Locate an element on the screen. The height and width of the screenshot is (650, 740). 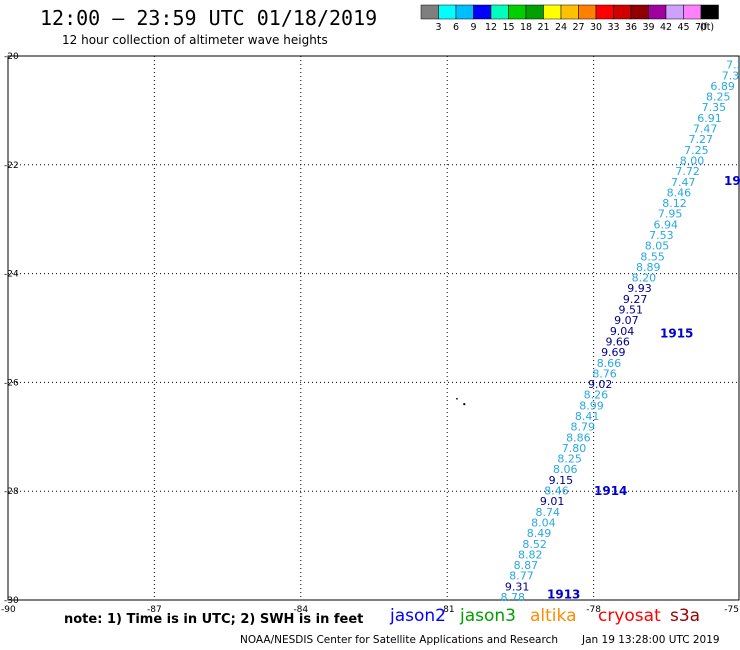
legend-label: 18 is located at coordinates (526, 27).